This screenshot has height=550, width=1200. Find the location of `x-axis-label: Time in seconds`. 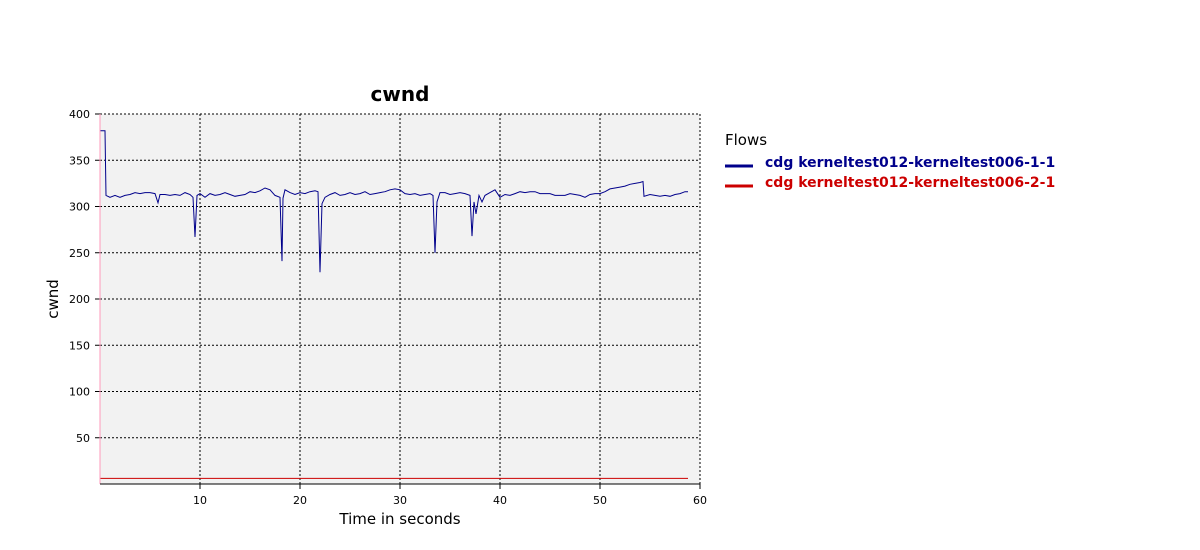

x-axis-label: Time in seconds is located at coordinates (399, 519).